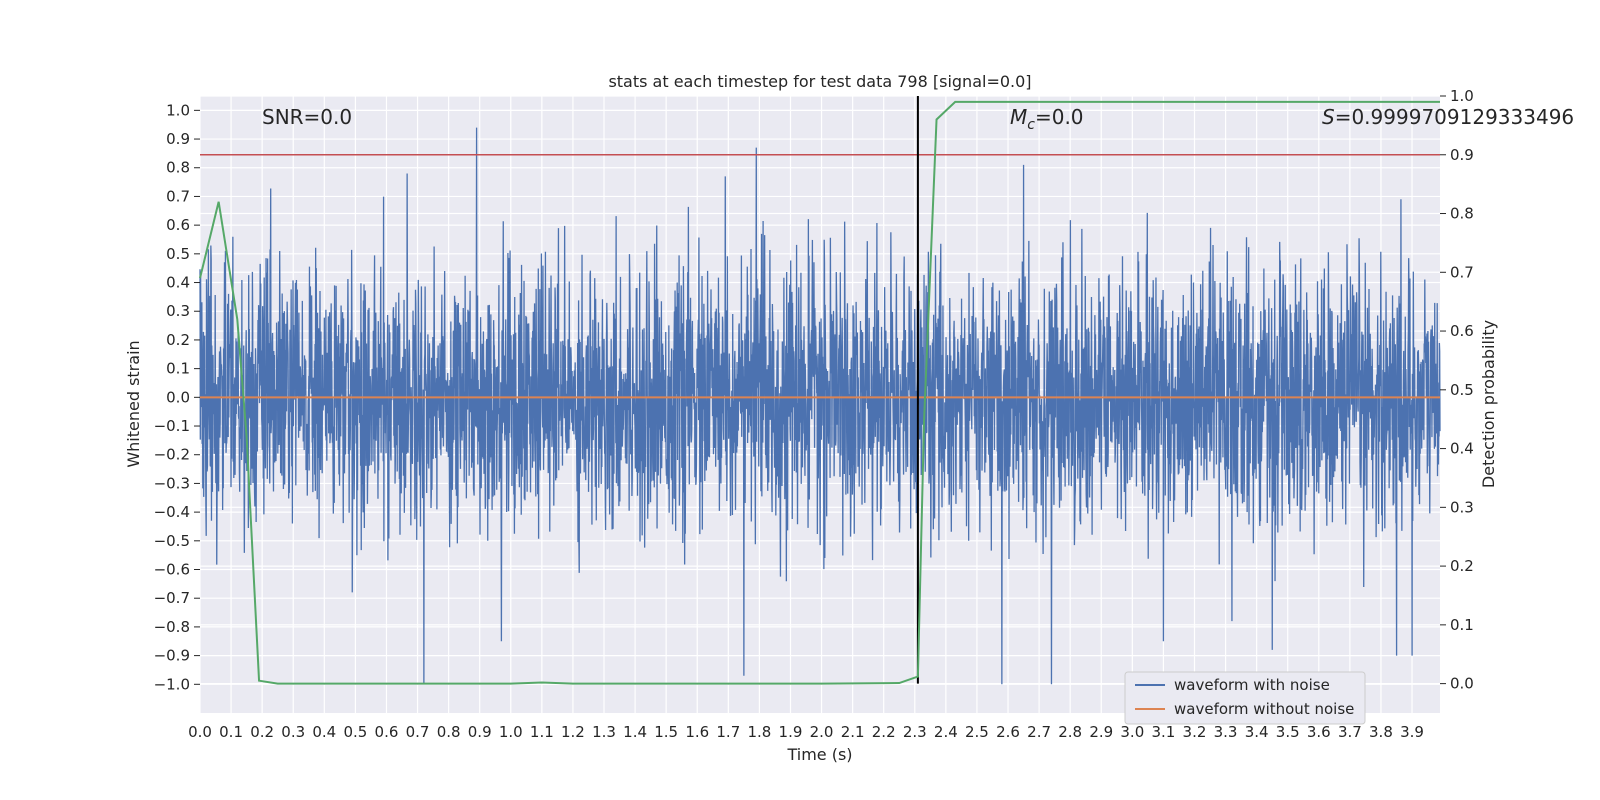  What do you see at coordinates (1462, 449) in the screenshot?
I see `y2-tick-label: 0.4` at bounding box center [1462, 449].